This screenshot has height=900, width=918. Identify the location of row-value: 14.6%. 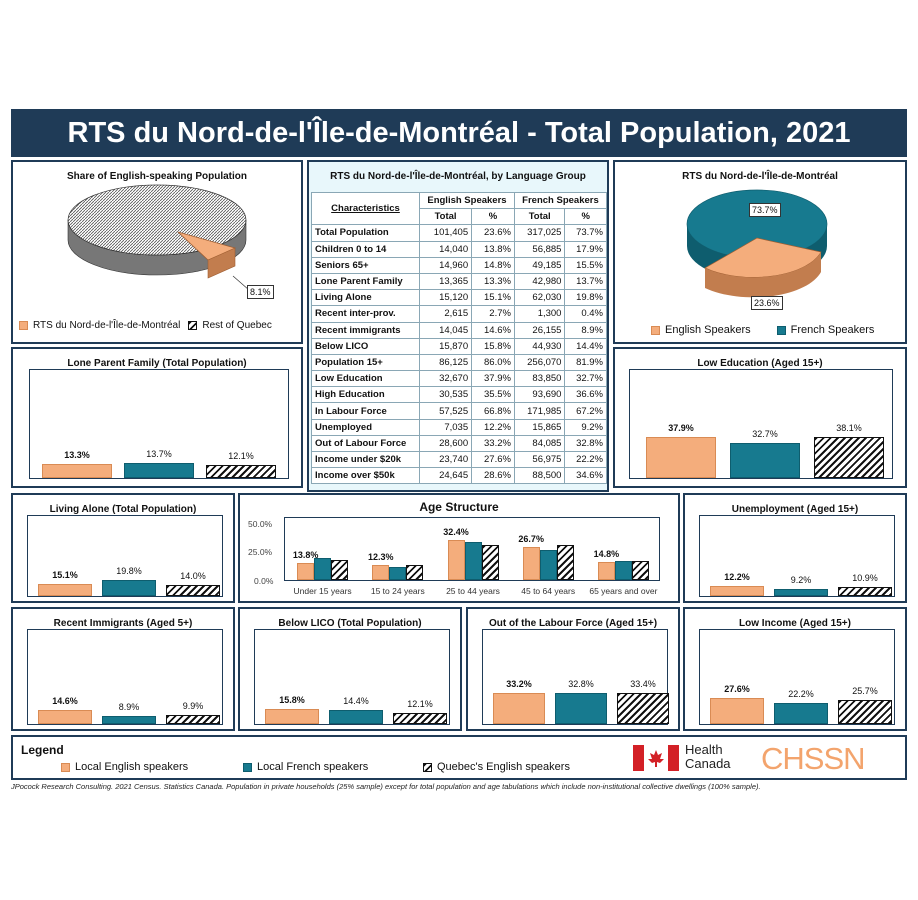
(493, 330).